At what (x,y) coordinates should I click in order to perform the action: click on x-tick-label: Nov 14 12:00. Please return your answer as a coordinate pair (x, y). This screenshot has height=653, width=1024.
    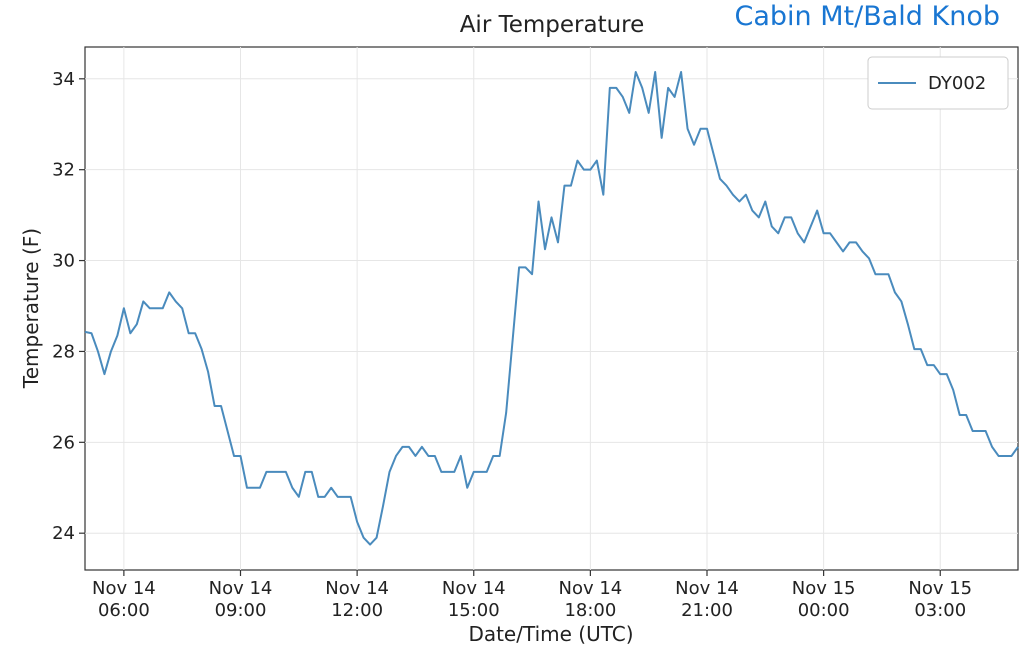
    Looking at the image, I should click on (357, 599).